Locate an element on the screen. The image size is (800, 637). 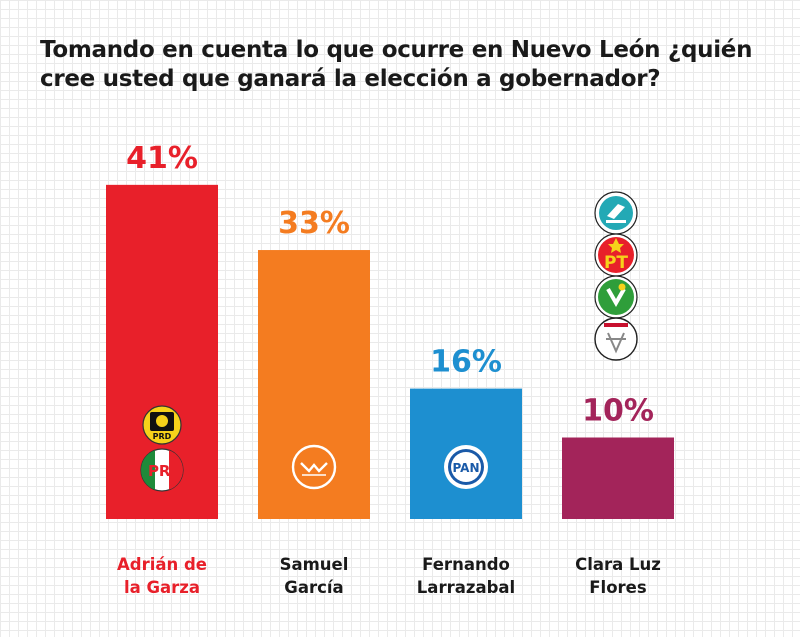
prd-logo-icon: PRD is located at coordinates (162, 425).